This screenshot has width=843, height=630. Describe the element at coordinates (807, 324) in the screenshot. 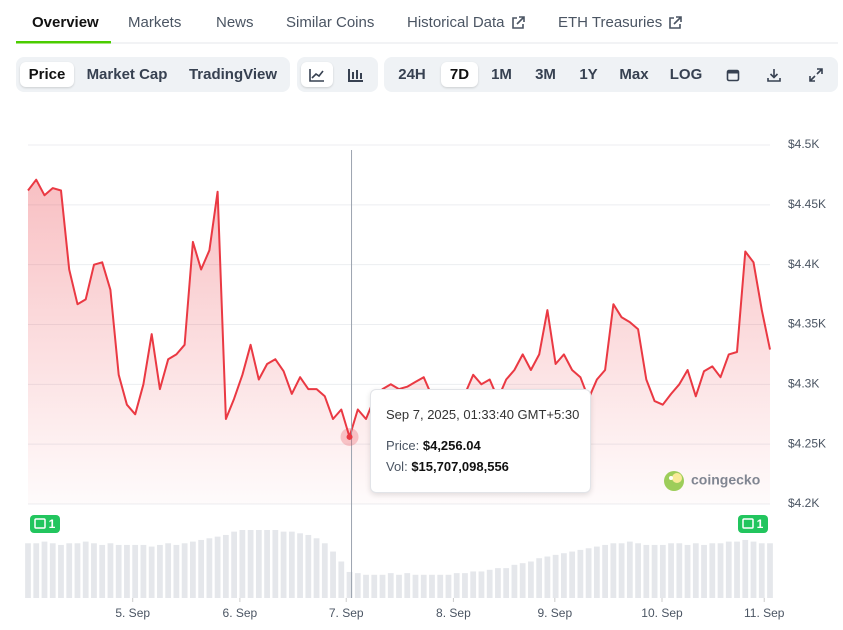

I see `y-tick-label: $4.35K` at that location.